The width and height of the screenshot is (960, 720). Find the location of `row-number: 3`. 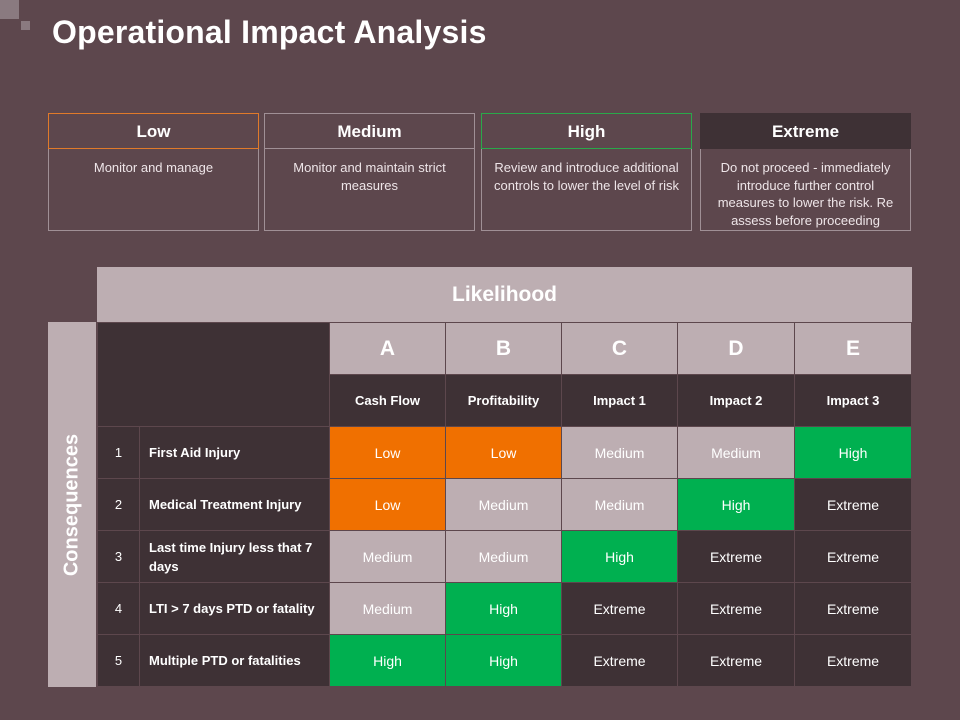

row-number: 3 is located at coordinates (118, 556).